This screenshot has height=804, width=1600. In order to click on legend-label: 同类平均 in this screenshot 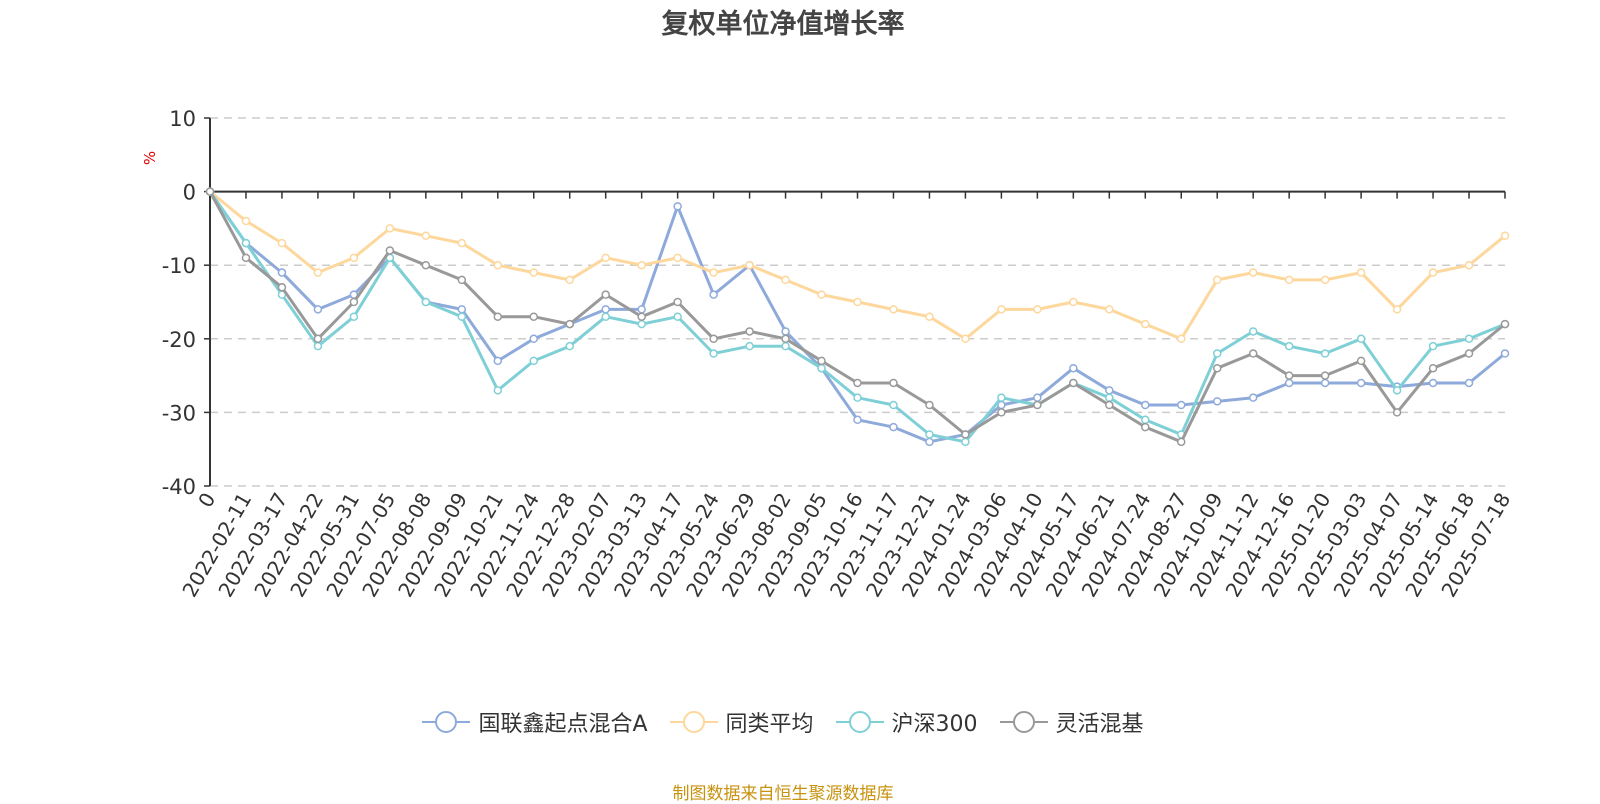, I will do `click(769, 724)`.